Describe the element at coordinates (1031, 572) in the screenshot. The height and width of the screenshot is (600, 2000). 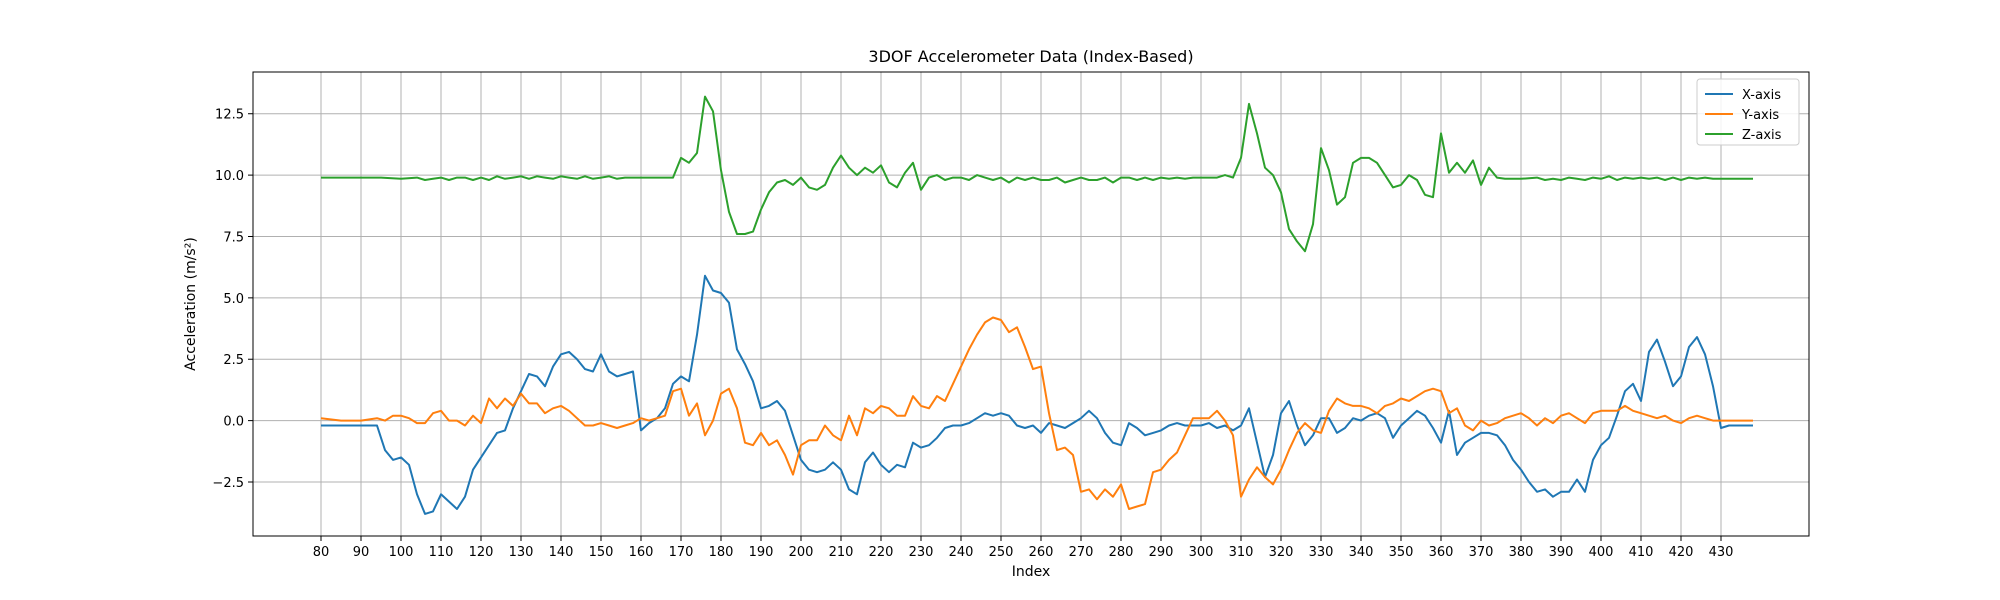
I see `x-axis-label: Index` at that location.